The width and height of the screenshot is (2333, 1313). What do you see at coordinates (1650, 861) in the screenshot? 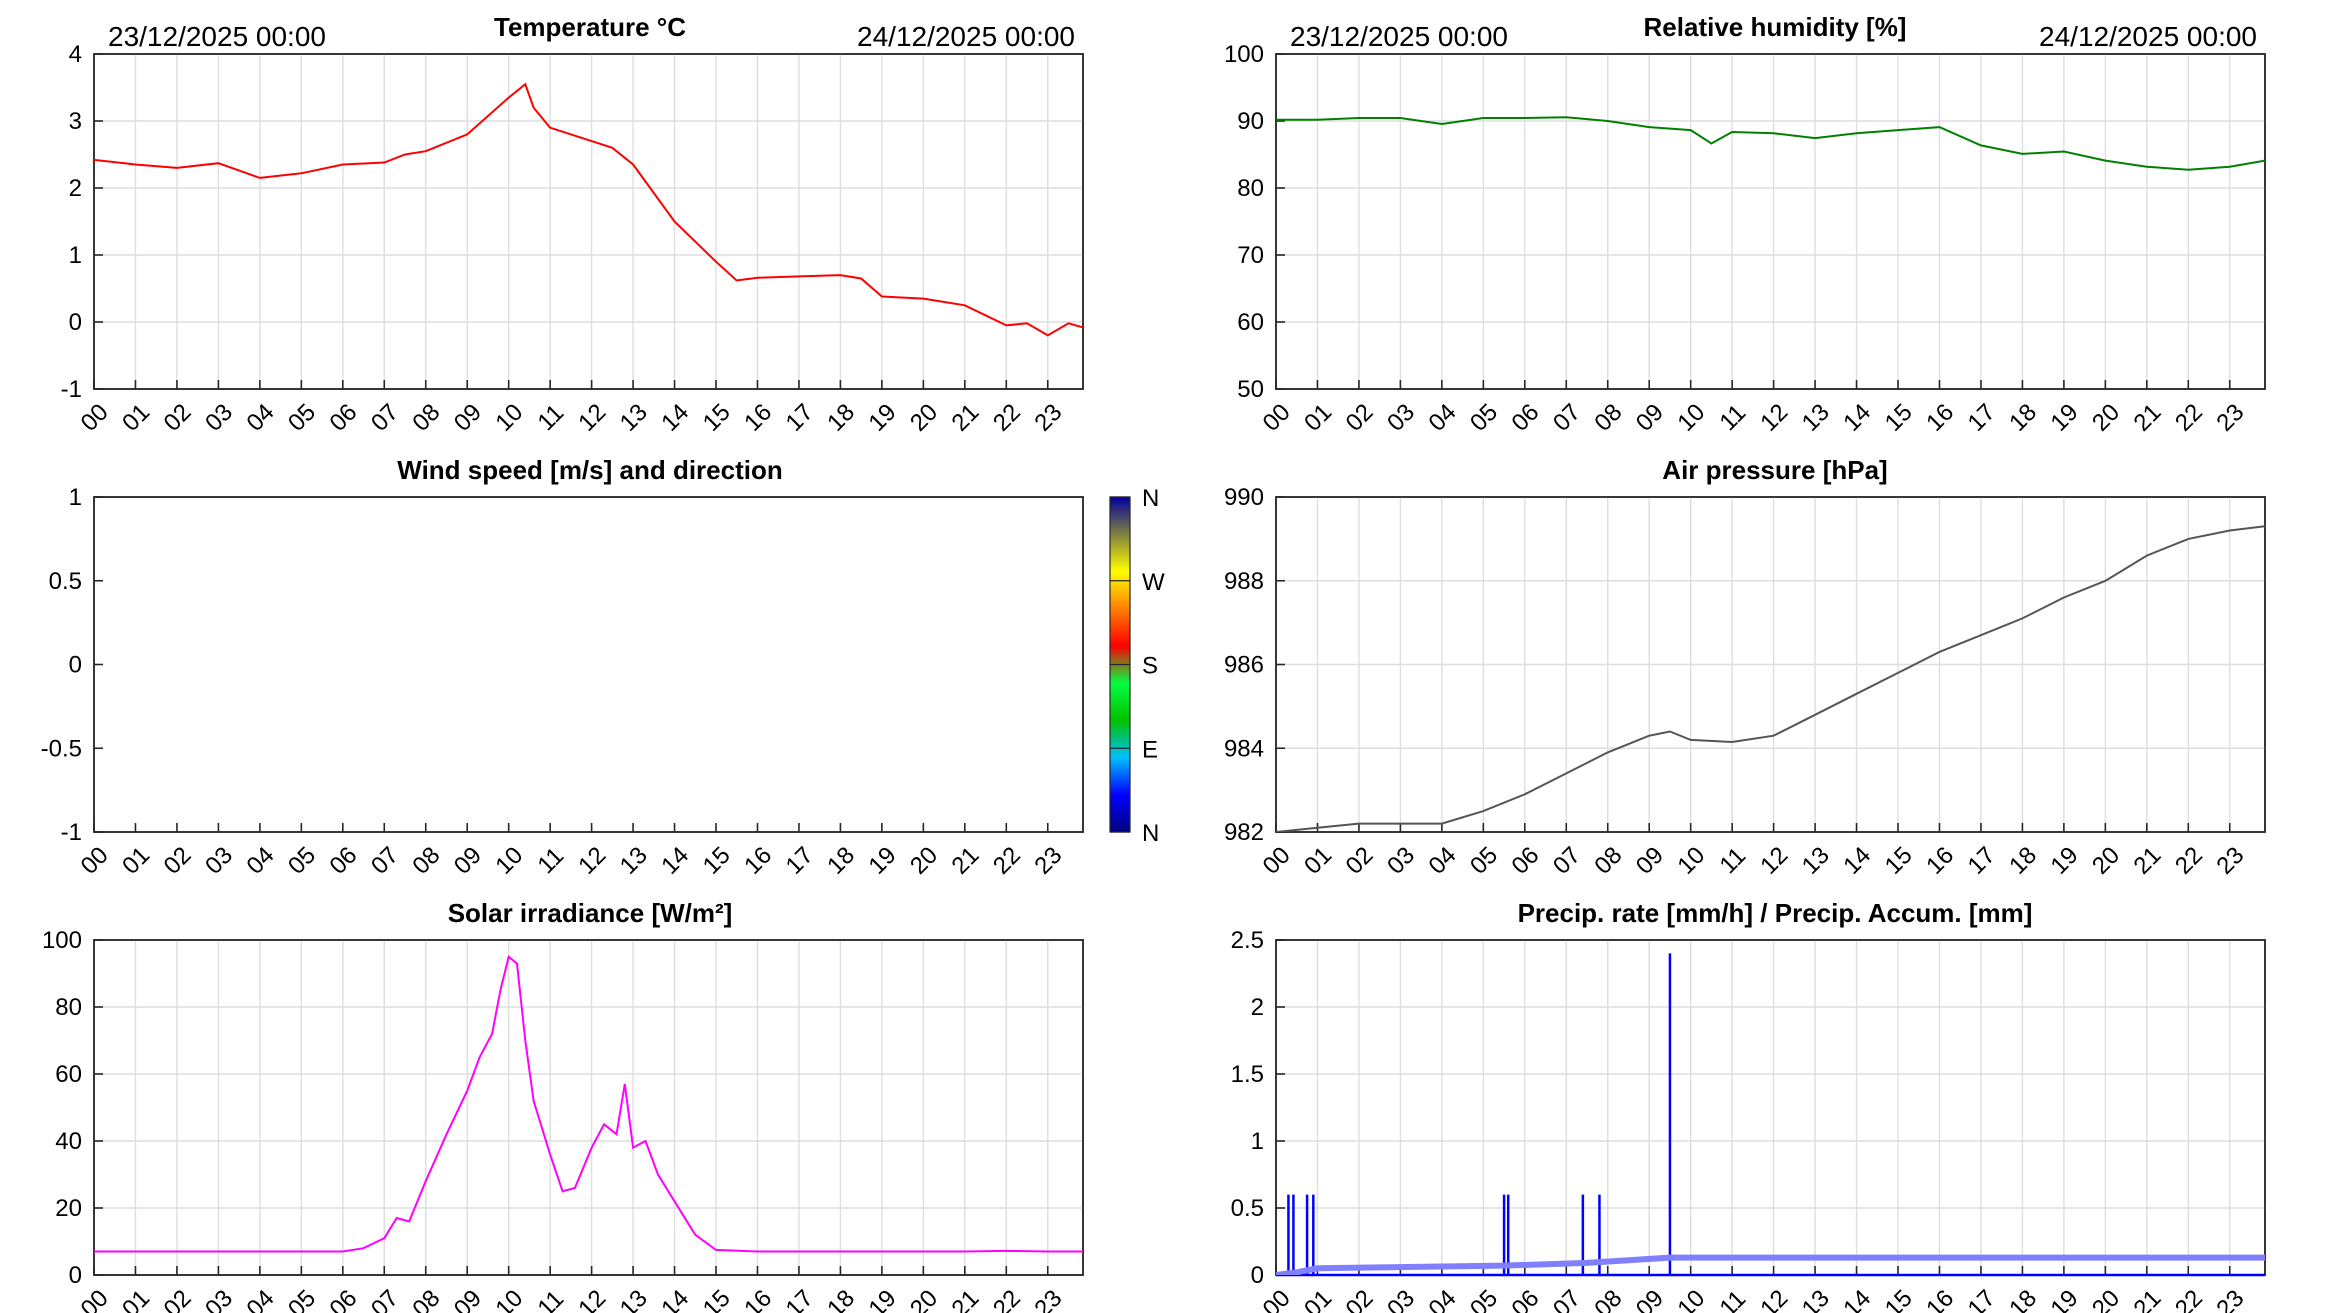
I see `pressure-x-tick-label: 09` at bounding box center [1650, 861].